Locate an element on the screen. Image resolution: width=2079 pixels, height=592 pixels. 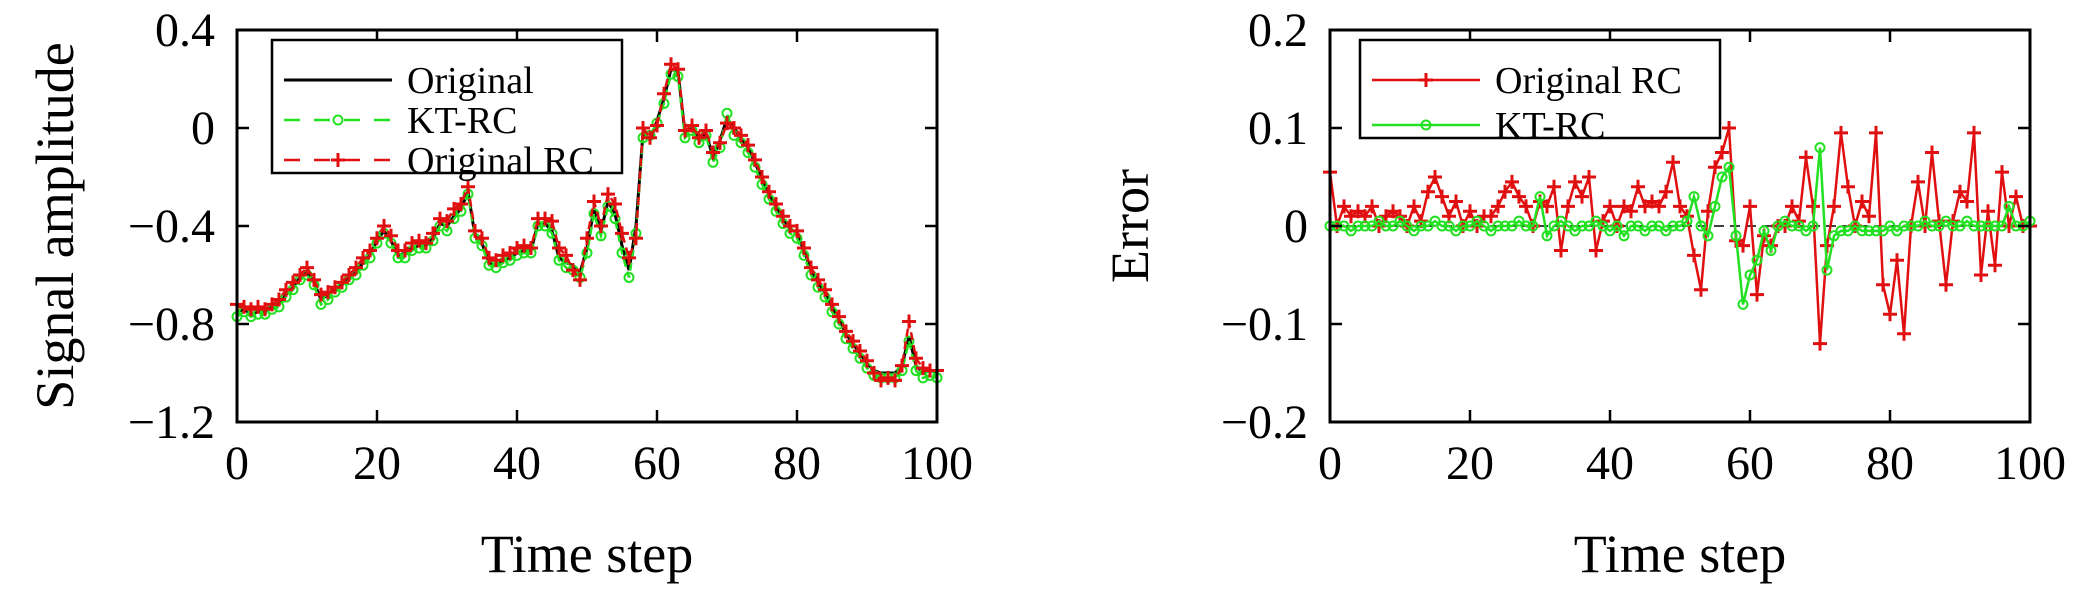
y-axis-title: Error is located at coordinates (1130, 226).